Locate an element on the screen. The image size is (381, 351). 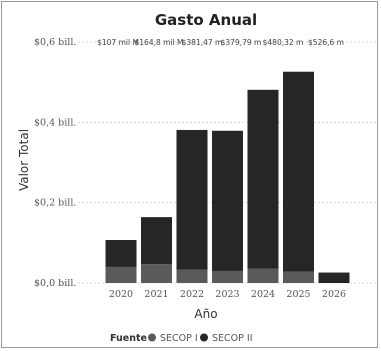
x-tick-label: 2020 is located at coordinates (121, 294).